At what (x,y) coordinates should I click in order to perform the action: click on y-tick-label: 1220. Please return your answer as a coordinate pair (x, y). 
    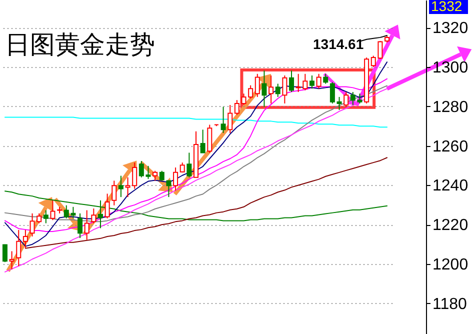
    Looking at the image, I should click on (450, 225).